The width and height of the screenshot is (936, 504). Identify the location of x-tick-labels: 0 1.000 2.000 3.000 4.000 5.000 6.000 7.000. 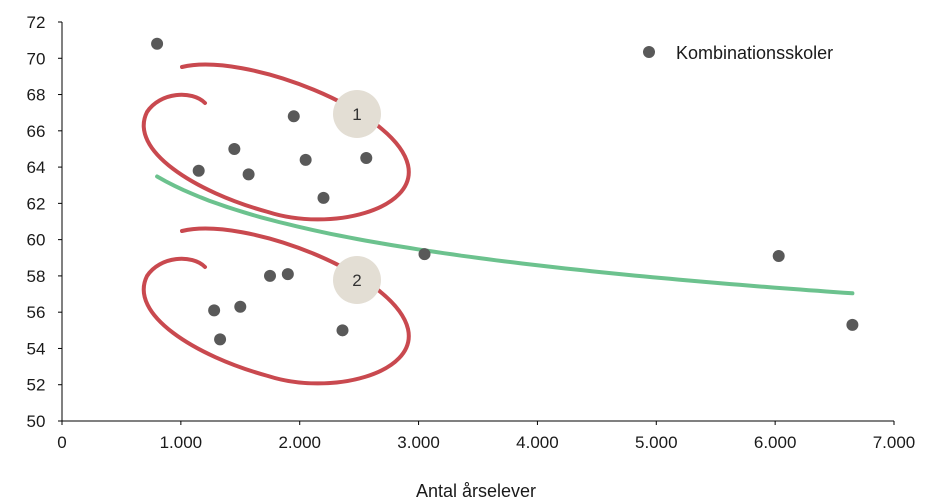
(486, 436).